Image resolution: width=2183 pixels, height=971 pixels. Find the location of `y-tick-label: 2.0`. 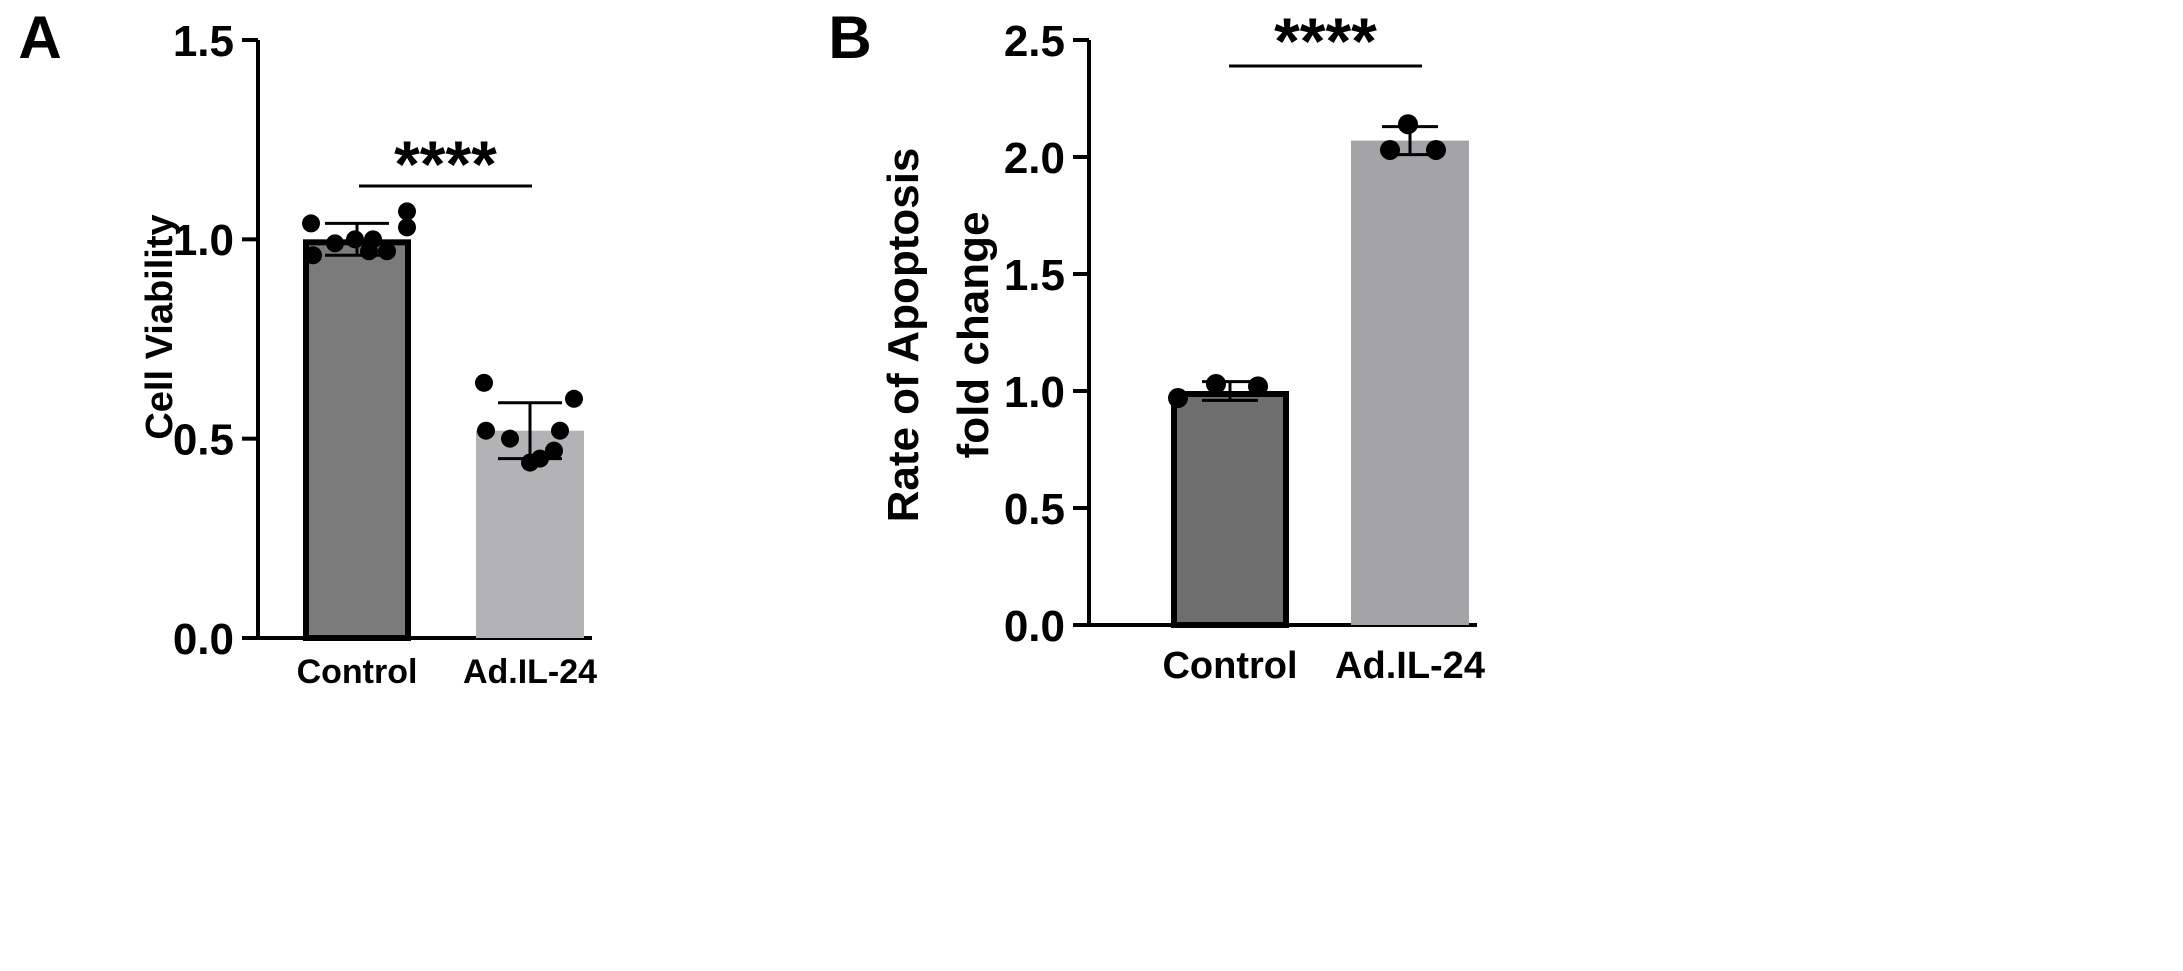

y-tick-label: 2.0 is located at coordinates (1034, 158).